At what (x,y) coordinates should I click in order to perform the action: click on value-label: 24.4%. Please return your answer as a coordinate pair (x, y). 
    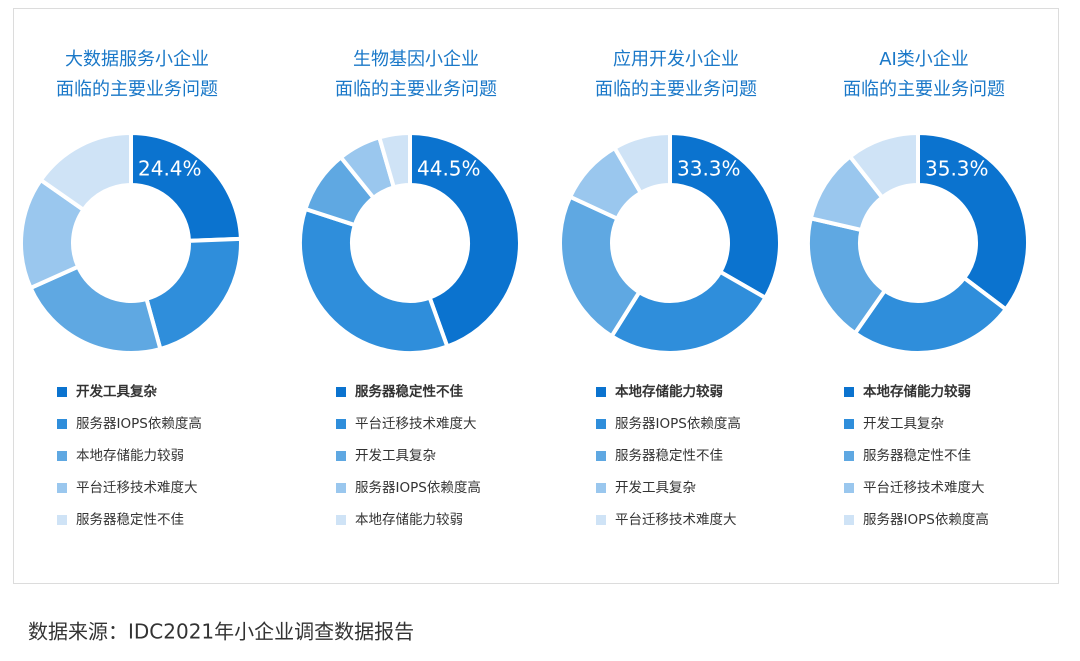
    Looking at the image, I should click on (170, 169).